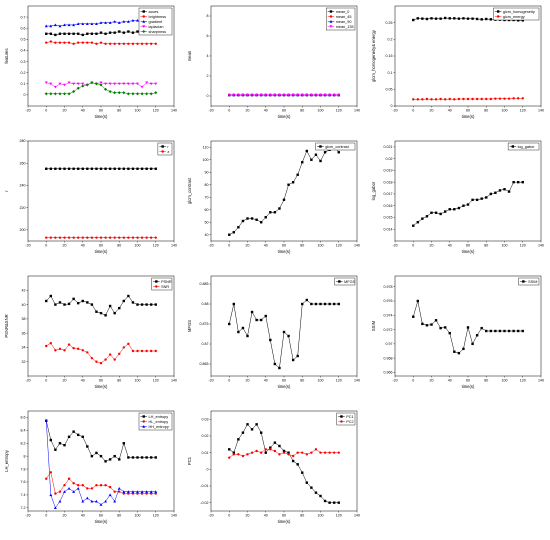 The height and width of the screenshot is (540, 550). Describe the element at coordinates (208, 76) in the screenshot. I see `y-tick-label: 2` at that location.